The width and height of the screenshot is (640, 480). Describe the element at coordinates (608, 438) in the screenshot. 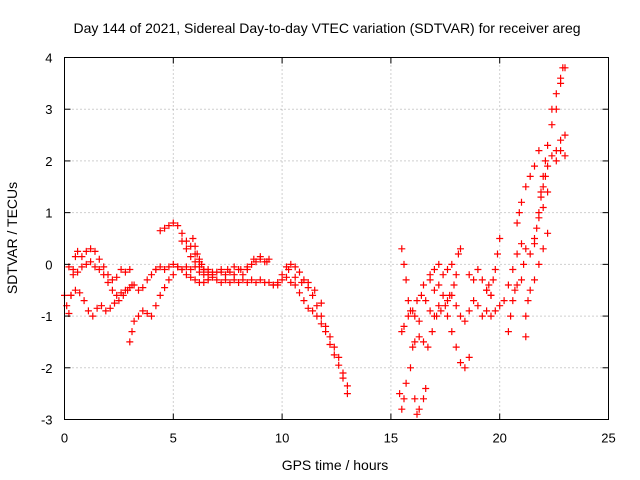

I see `x-tick-label: 25` at that location.